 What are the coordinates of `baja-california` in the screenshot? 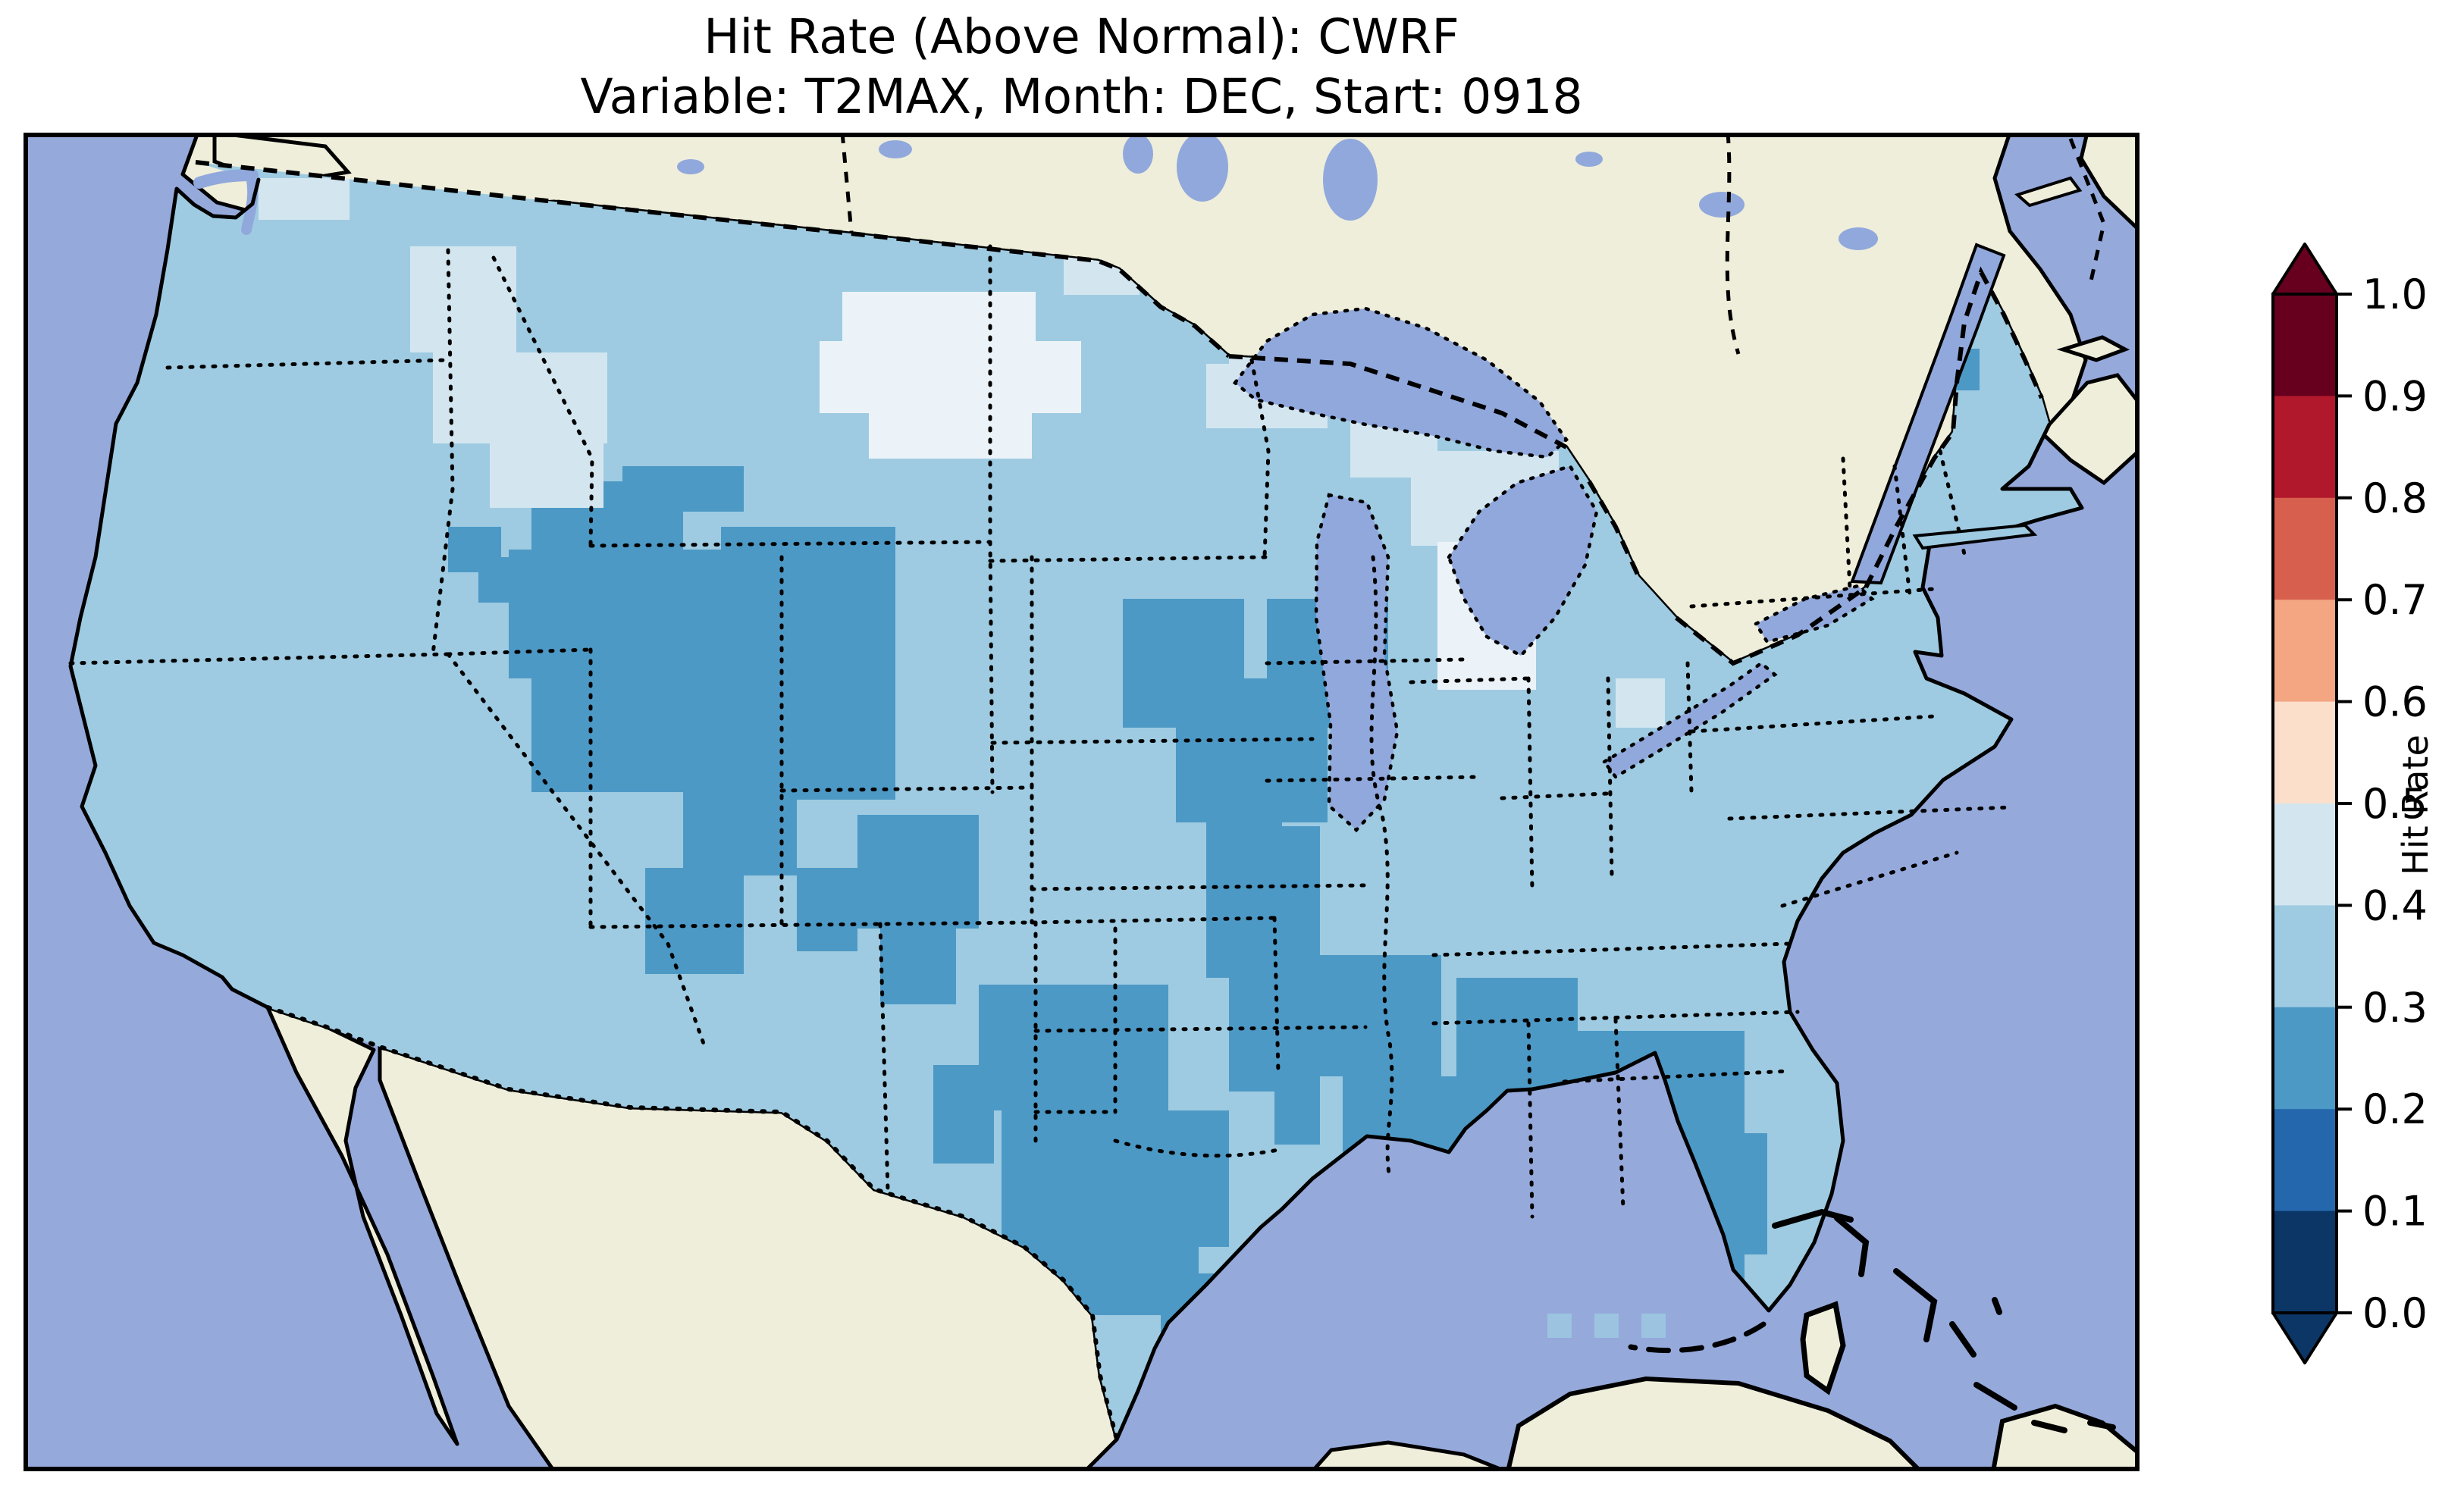 It's located at (362, 1225).